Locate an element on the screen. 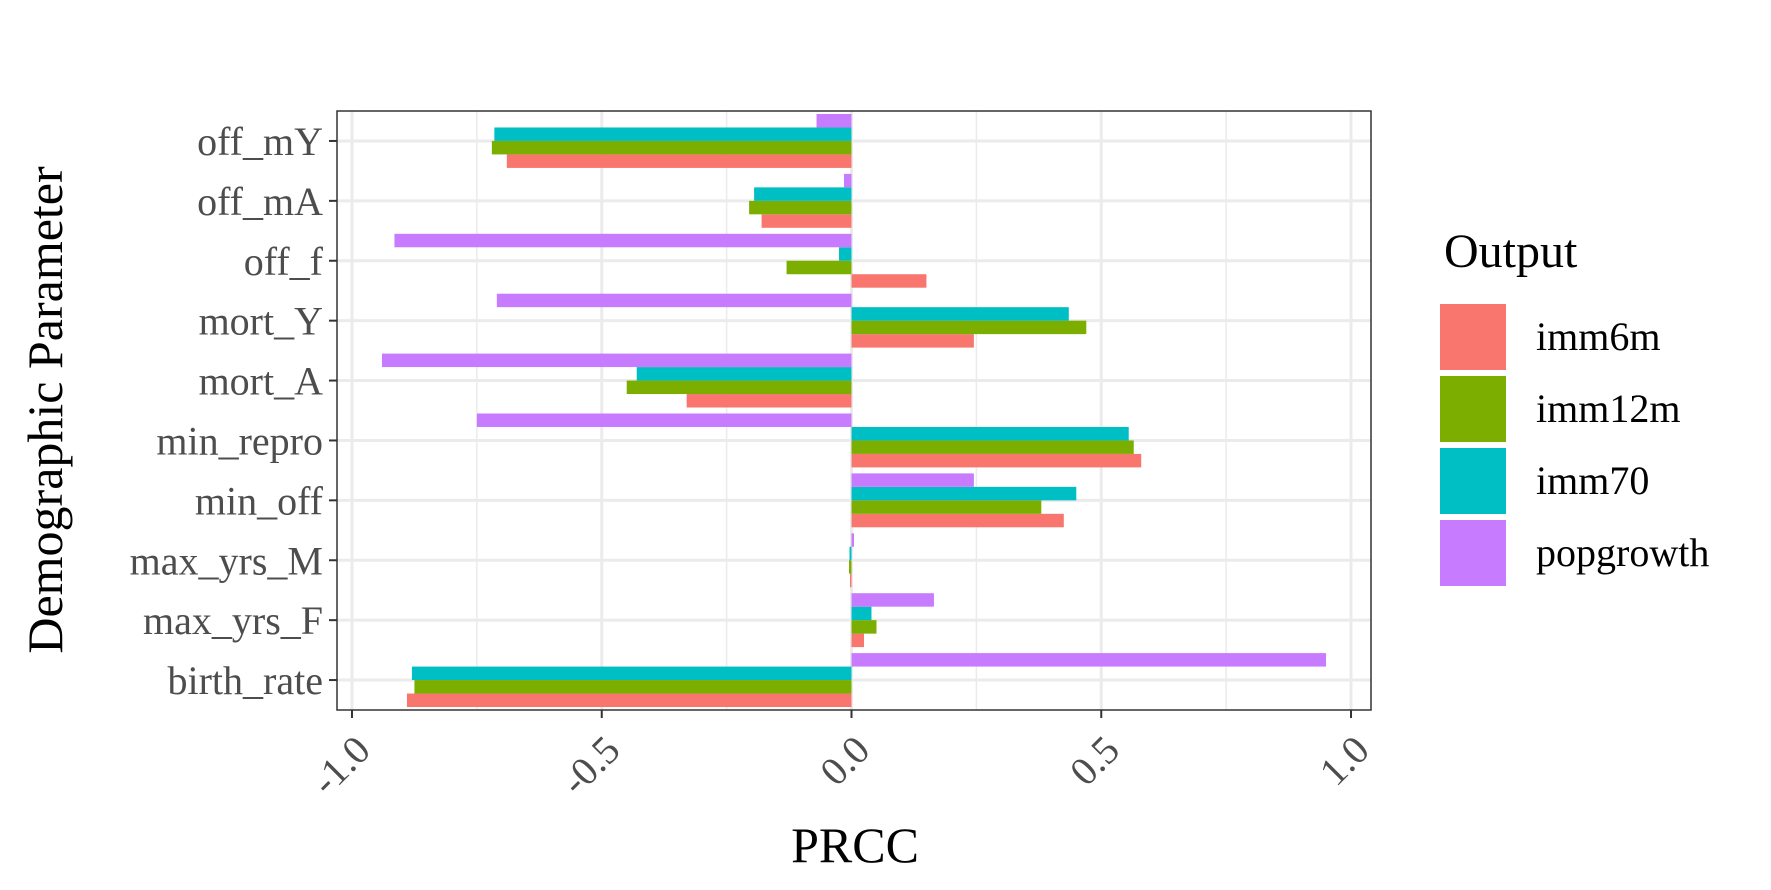 Image resolution: width=1771 pixels, height=890 pixels. bar-birth_rate-imm6m is located at coordinates (629, 700).